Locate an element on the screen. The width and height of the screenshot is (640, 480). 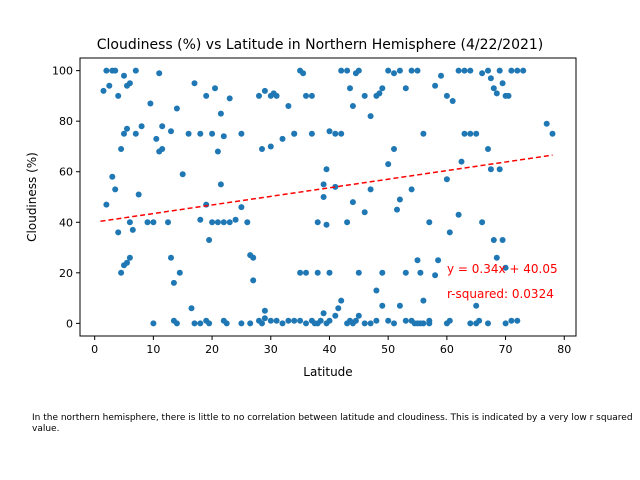
regression-line-group is located at coordinates (326, 188).